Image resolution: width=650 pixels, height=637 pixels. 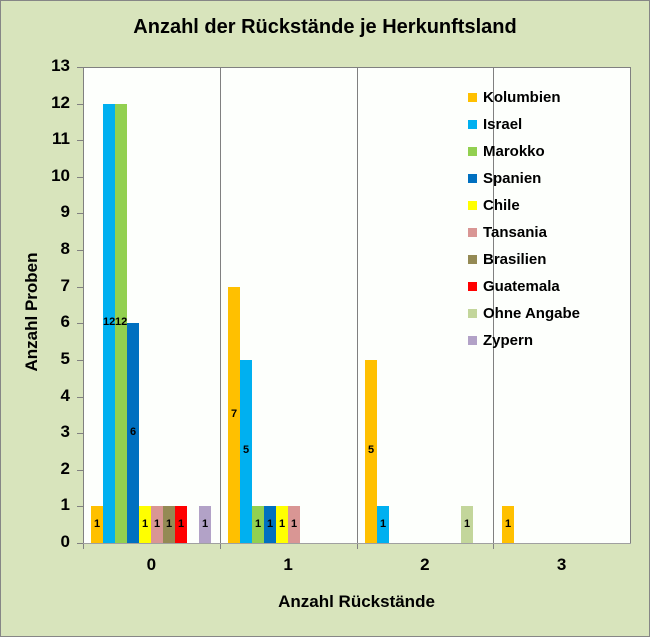 I want to click on legend-item: Israel, so click(x=524, y=124).